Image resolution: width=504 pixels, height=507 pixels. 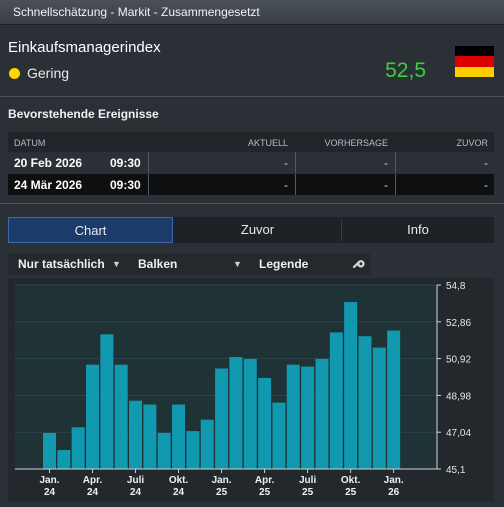 What do you see at coordinates (458, 360) in the screenshot?
I see `y-tick-label: 50,92` at bounding box center [458, 360].